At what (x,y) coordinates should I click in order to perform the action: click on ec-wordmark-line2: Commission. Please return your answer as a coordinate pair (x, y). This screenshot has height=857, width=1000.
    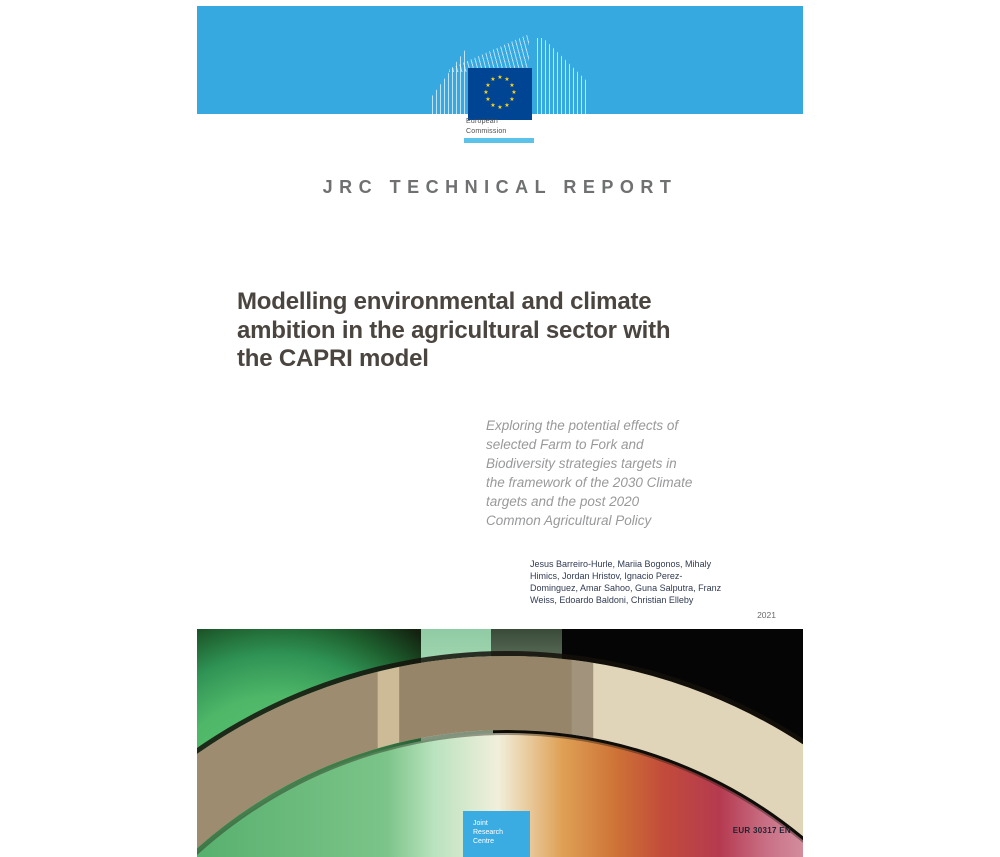
    Looking at the image, I should click on (486, 131).